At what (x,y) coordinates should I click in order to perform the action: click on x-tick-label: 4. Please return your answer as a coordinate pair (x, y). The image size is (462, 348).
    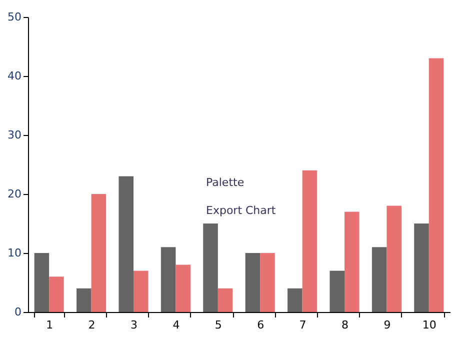
    Looking at the image, I should click on (176, 325).